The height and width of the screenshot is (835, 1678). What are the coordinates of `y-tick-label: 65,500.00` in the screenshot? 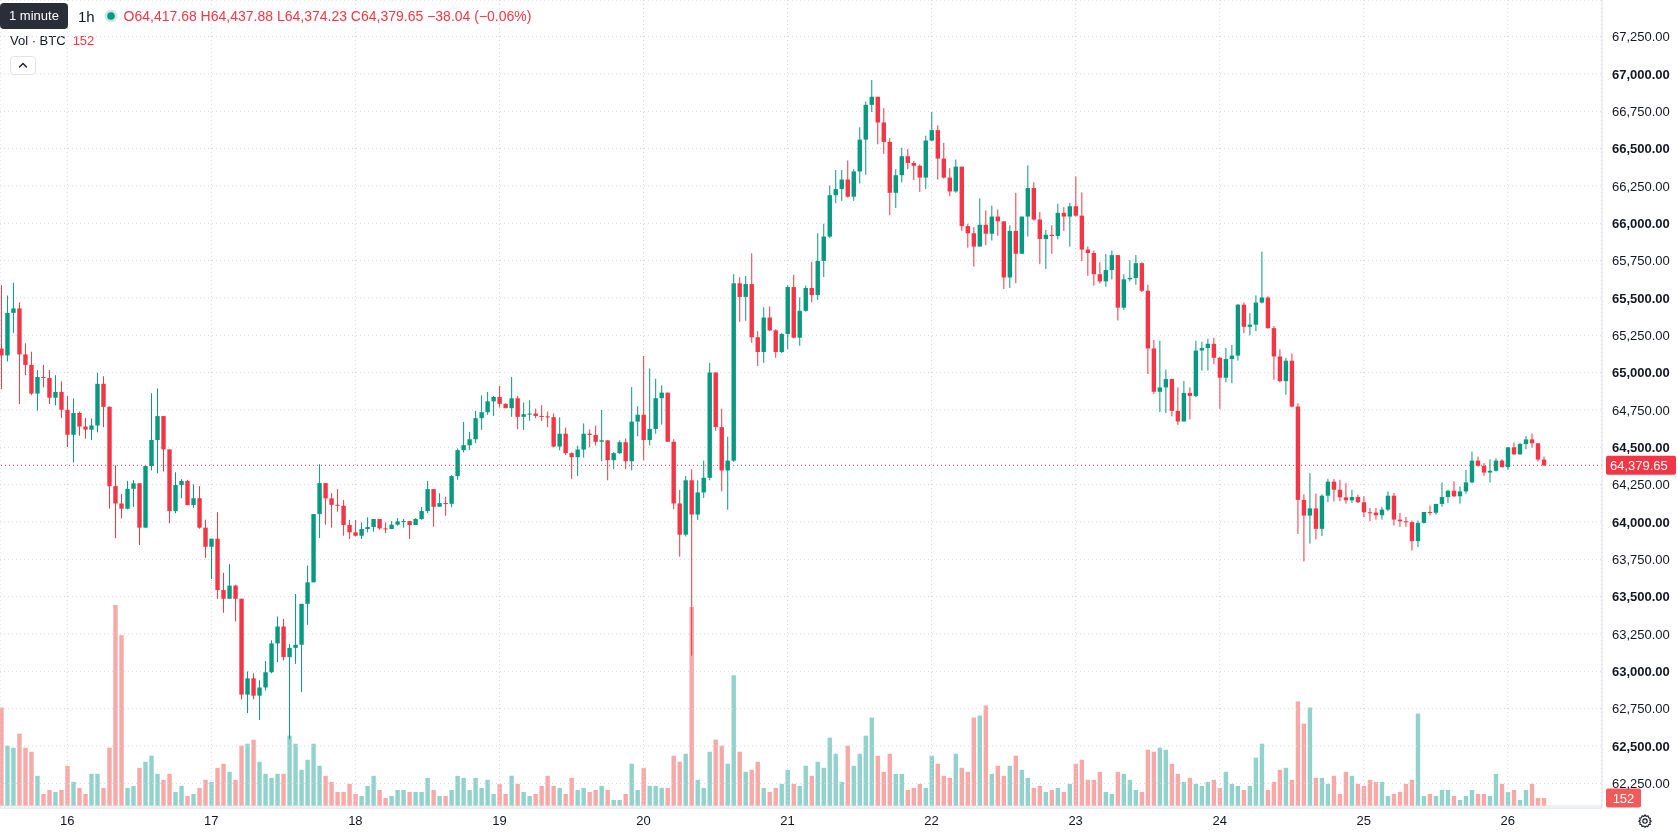 It's located at (1641, 298).